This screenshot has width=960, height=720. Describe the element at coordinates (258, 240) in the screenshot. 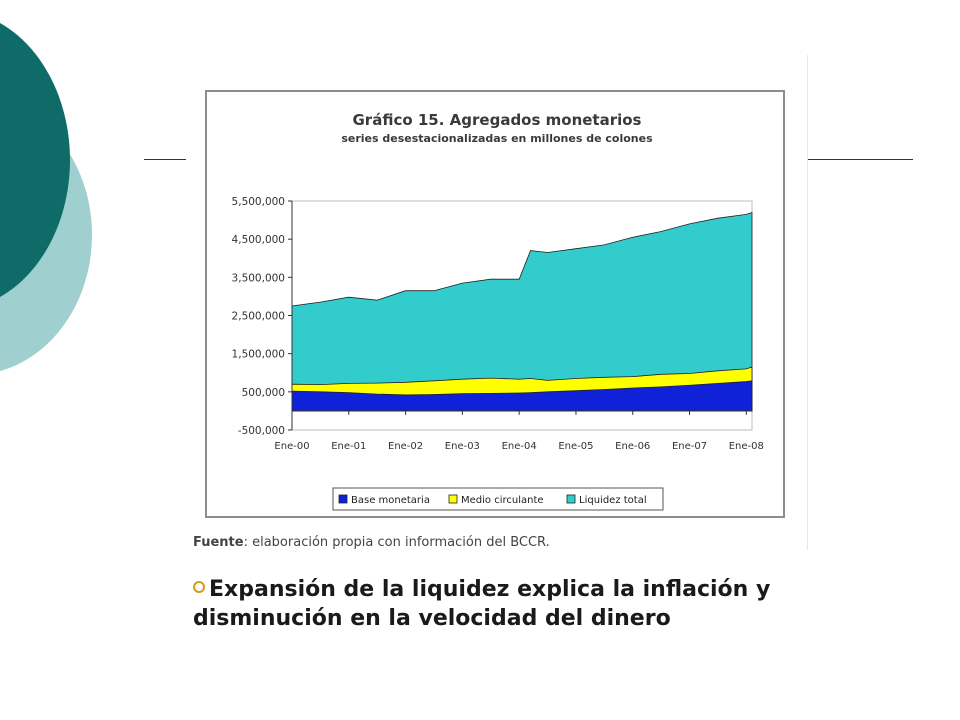

I see `y-tick-label: 4,500,000` at that location.